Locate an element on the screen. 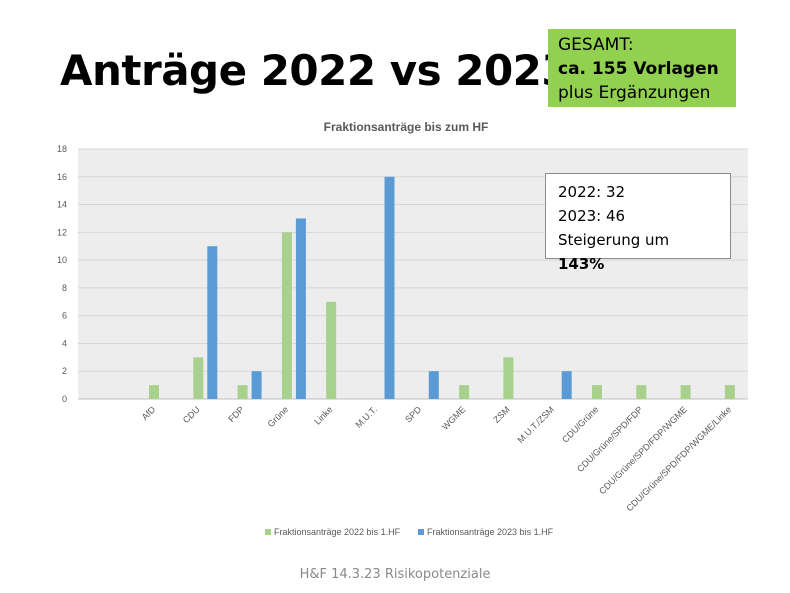 The height and width of the screenshot is (593, 790). y-tick-label: 2 is located at coordinates (64, 371).